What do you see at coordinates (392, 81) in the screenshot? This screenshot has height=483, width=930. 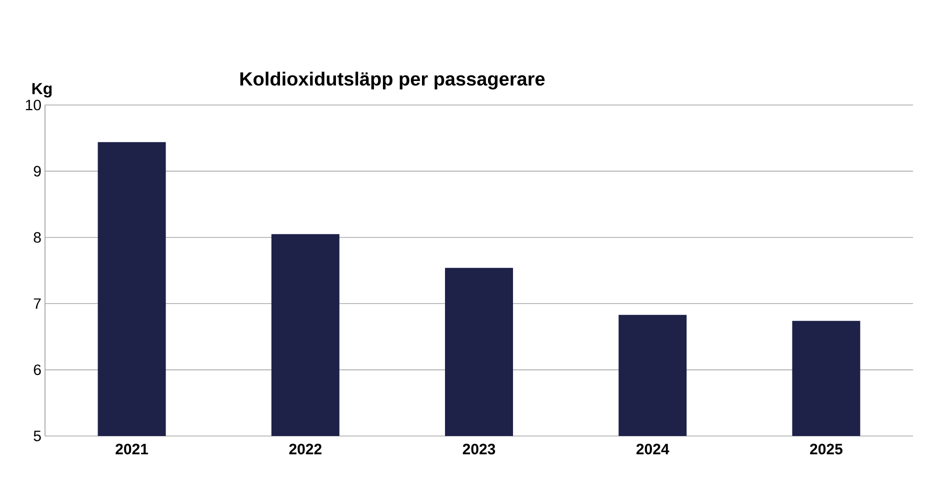 I see `chart-title: Koldioxidutsläpp per passagerare` at bounding box center [392, 81].